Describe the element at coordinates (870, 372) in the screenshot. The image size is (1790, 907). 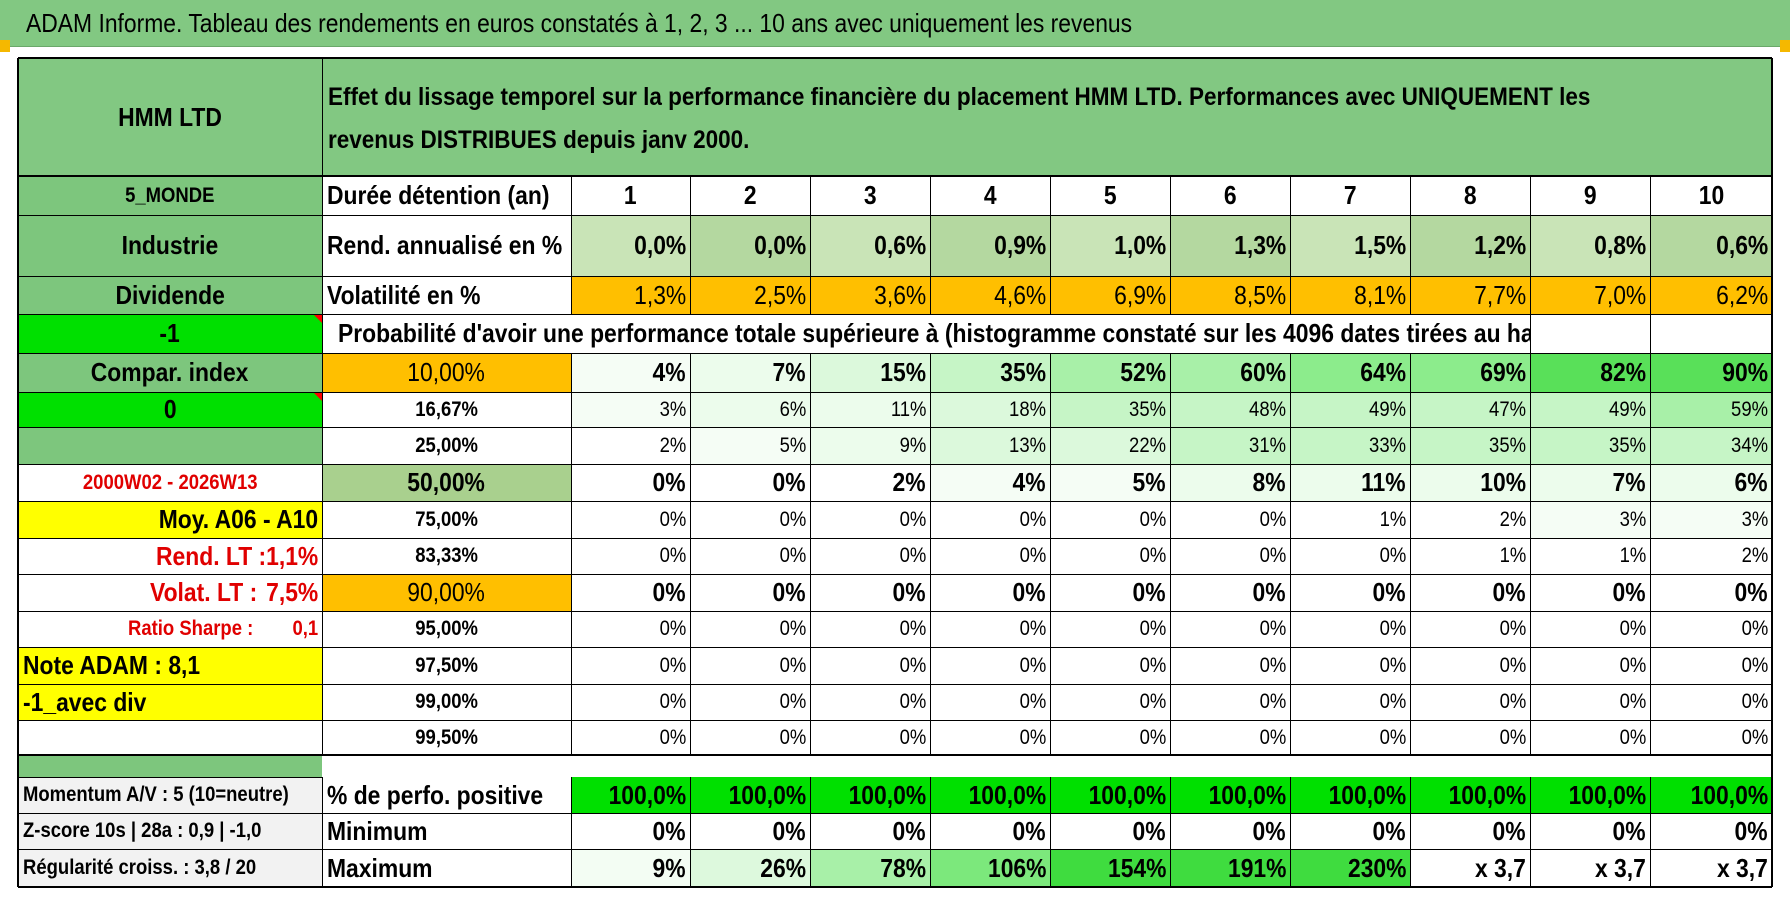
I see `probability-value: 15%` at that location.